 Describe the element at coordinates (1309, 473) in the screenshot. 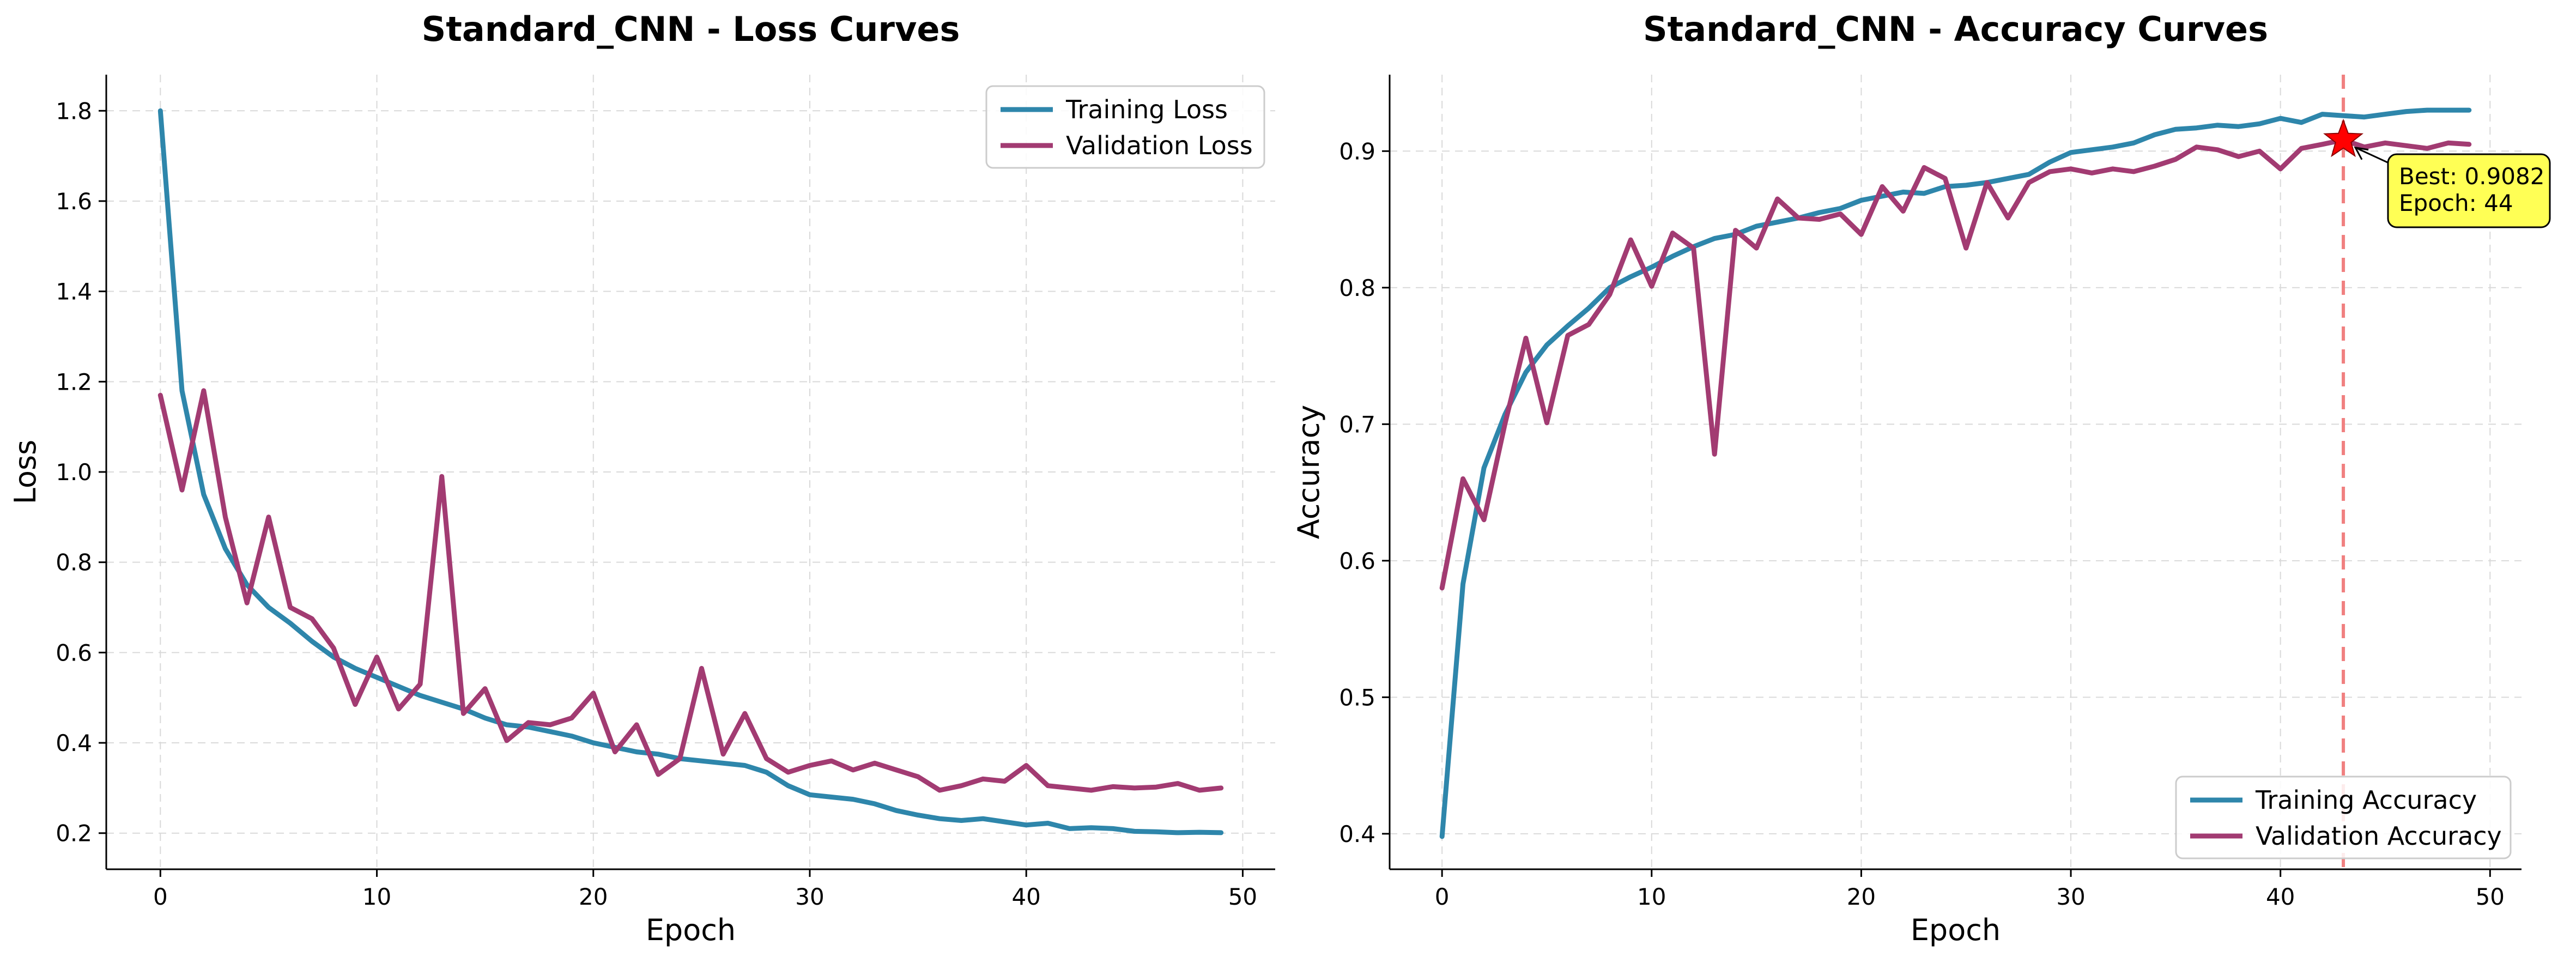

I see `y-axis-label: Accuracy` at that location.